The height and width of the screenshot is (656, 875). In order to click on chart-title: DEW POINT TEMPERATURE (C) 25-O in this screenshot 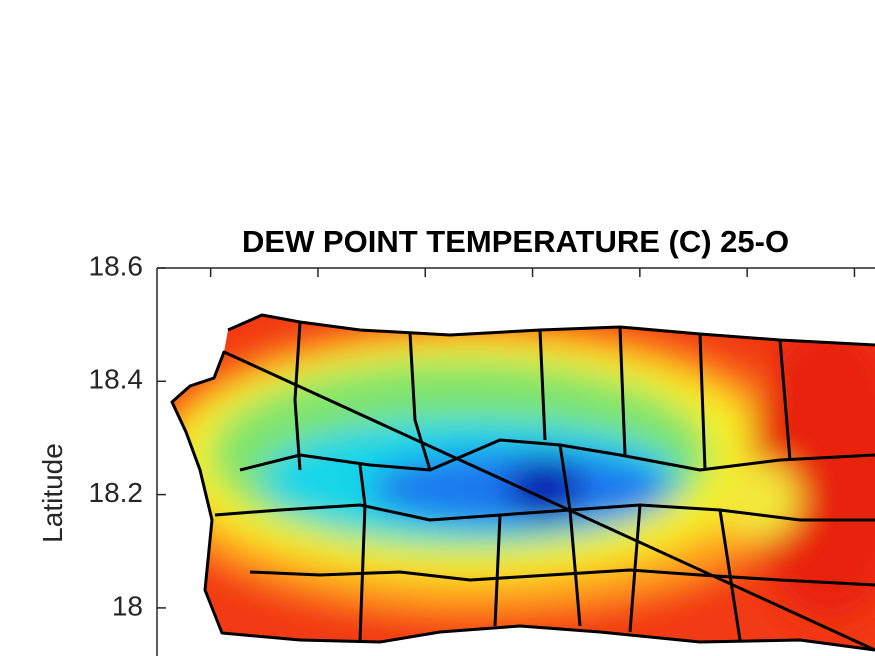, I will do `click(515, 241)`.